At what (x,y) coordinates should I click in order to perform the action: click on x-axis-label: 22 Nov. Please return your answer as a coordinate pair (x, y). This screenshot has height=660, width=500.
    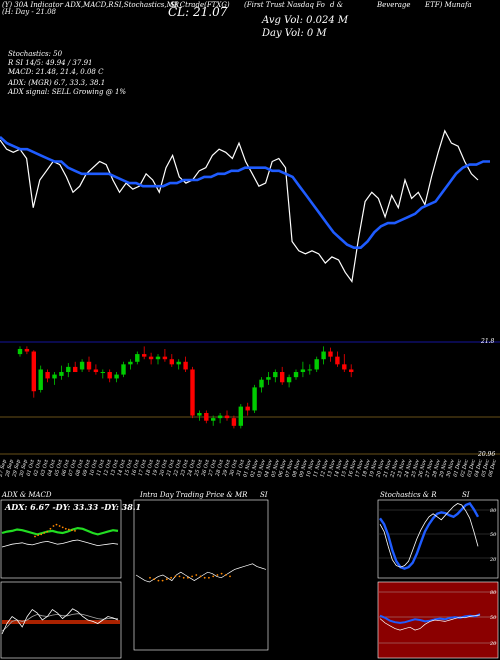
    Looking at the image, I should click on (394, 469).